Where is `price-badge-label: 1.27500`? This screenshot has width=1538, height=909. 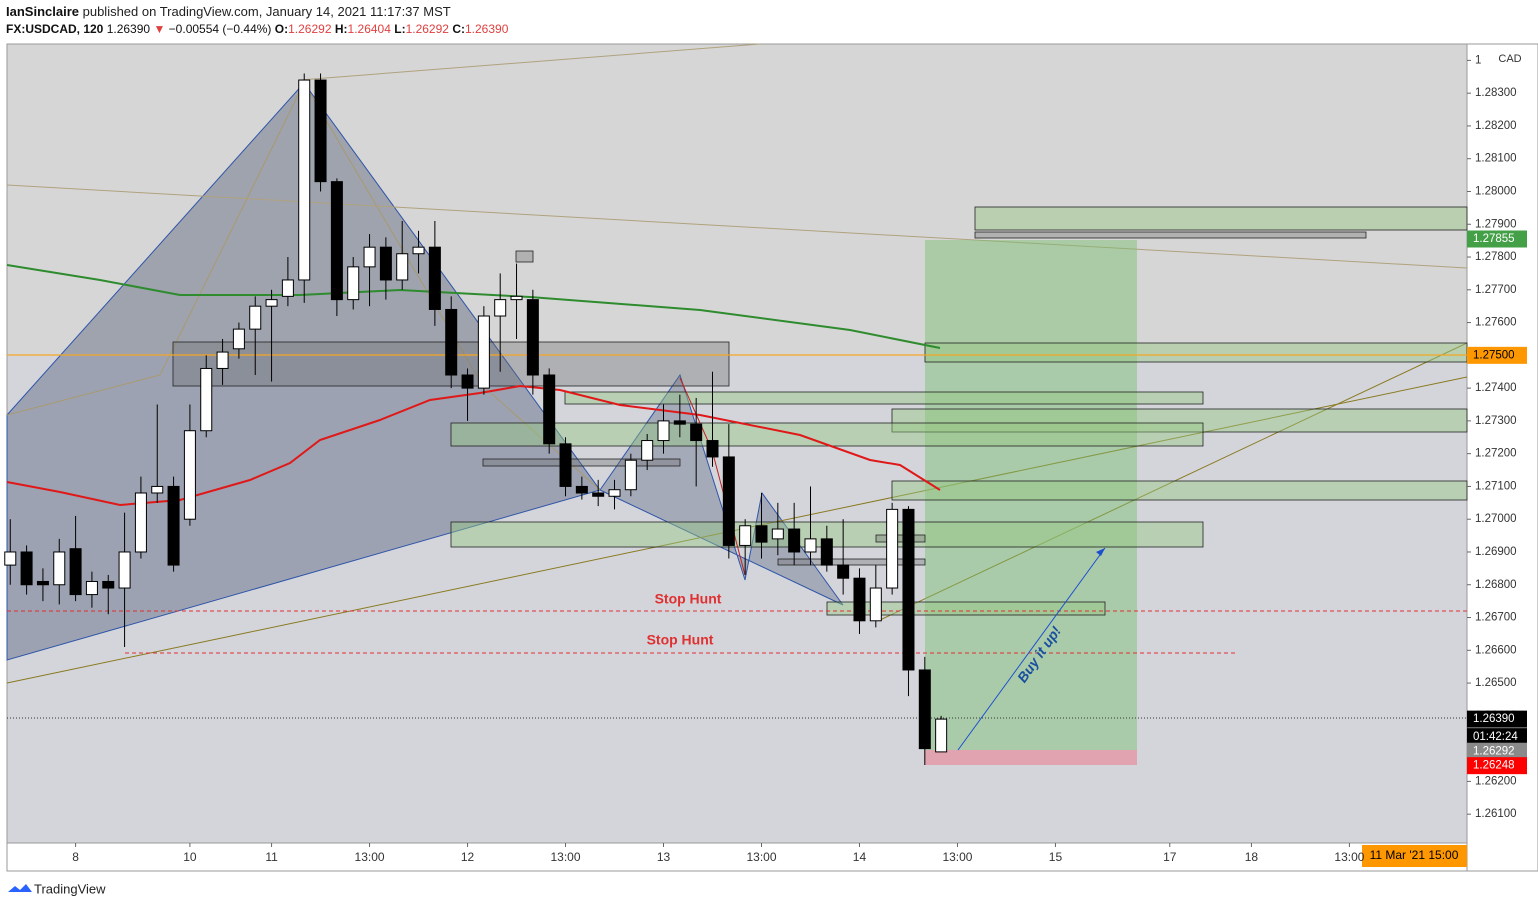
price-badge-label: 1.27500 is located at coordinates (1494, 355).